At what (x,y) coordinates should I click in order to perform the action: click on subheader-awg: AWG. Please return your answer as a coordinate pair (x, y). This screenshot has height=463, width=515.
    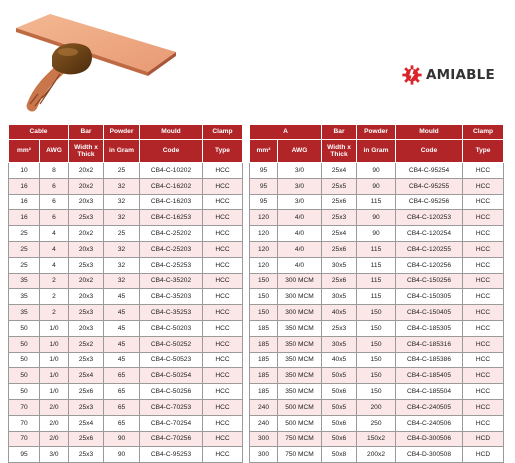
    Looking at the image, I should click on (299, 151).